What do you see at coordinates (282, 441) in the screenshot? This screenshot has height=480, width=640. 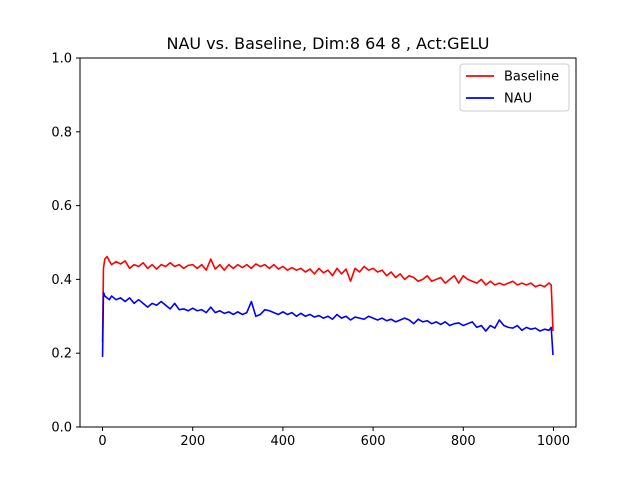 I see `x-tick-label: 400` at bounding box center [282, 441].